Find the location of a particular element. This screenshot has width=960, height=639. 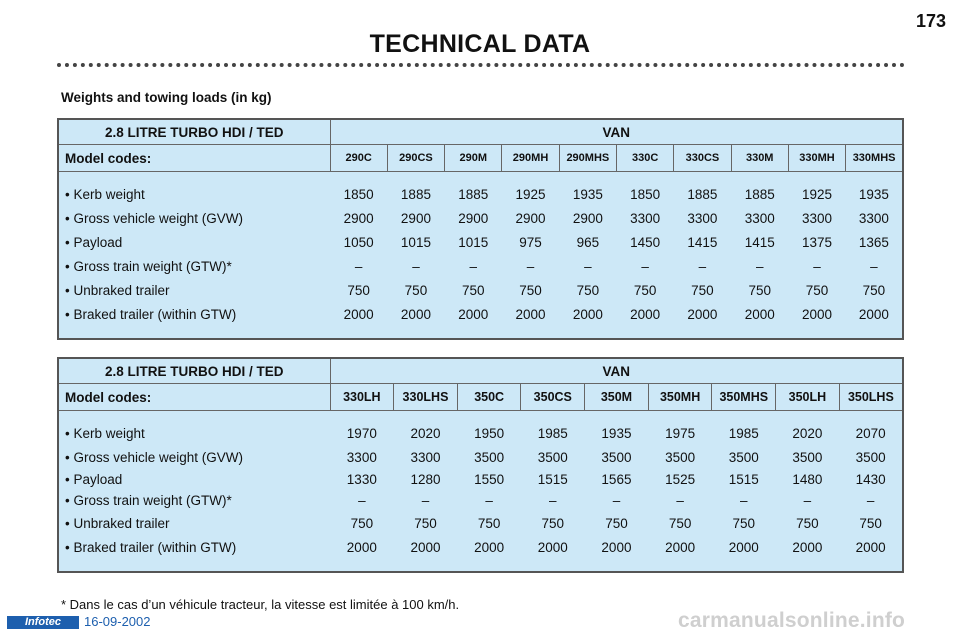

page-title: TECHNICAL DATA is located at coordinates (480, 44).